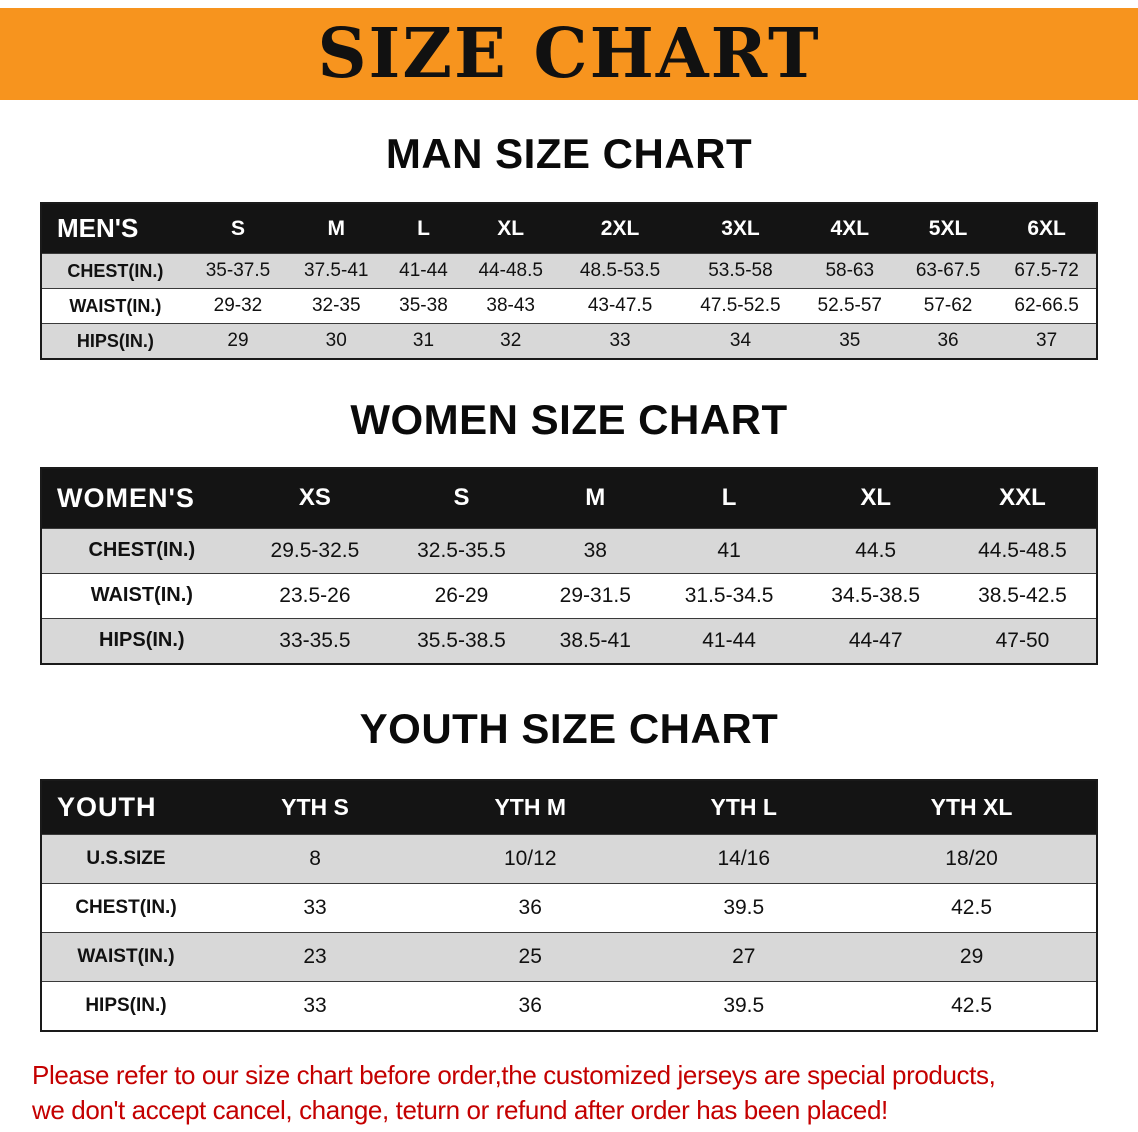 The image size is (1138, 1132). I want to click on size-column-header: 2XL, so click(620, 228).